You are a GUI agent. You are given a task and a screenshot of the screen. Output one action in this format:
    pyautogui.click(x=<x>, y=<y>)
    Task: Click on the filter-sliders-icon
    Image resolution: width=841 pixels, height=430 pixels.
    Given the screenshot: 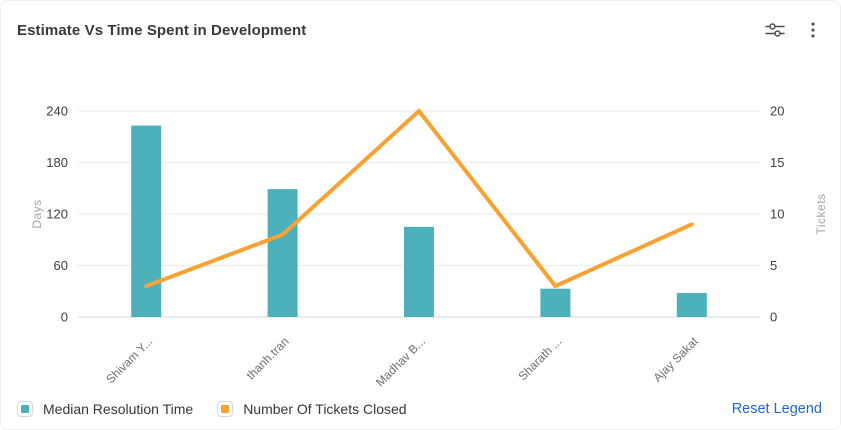 What is the action you would take?
    pyautogui.click(x=775, y=30)
    